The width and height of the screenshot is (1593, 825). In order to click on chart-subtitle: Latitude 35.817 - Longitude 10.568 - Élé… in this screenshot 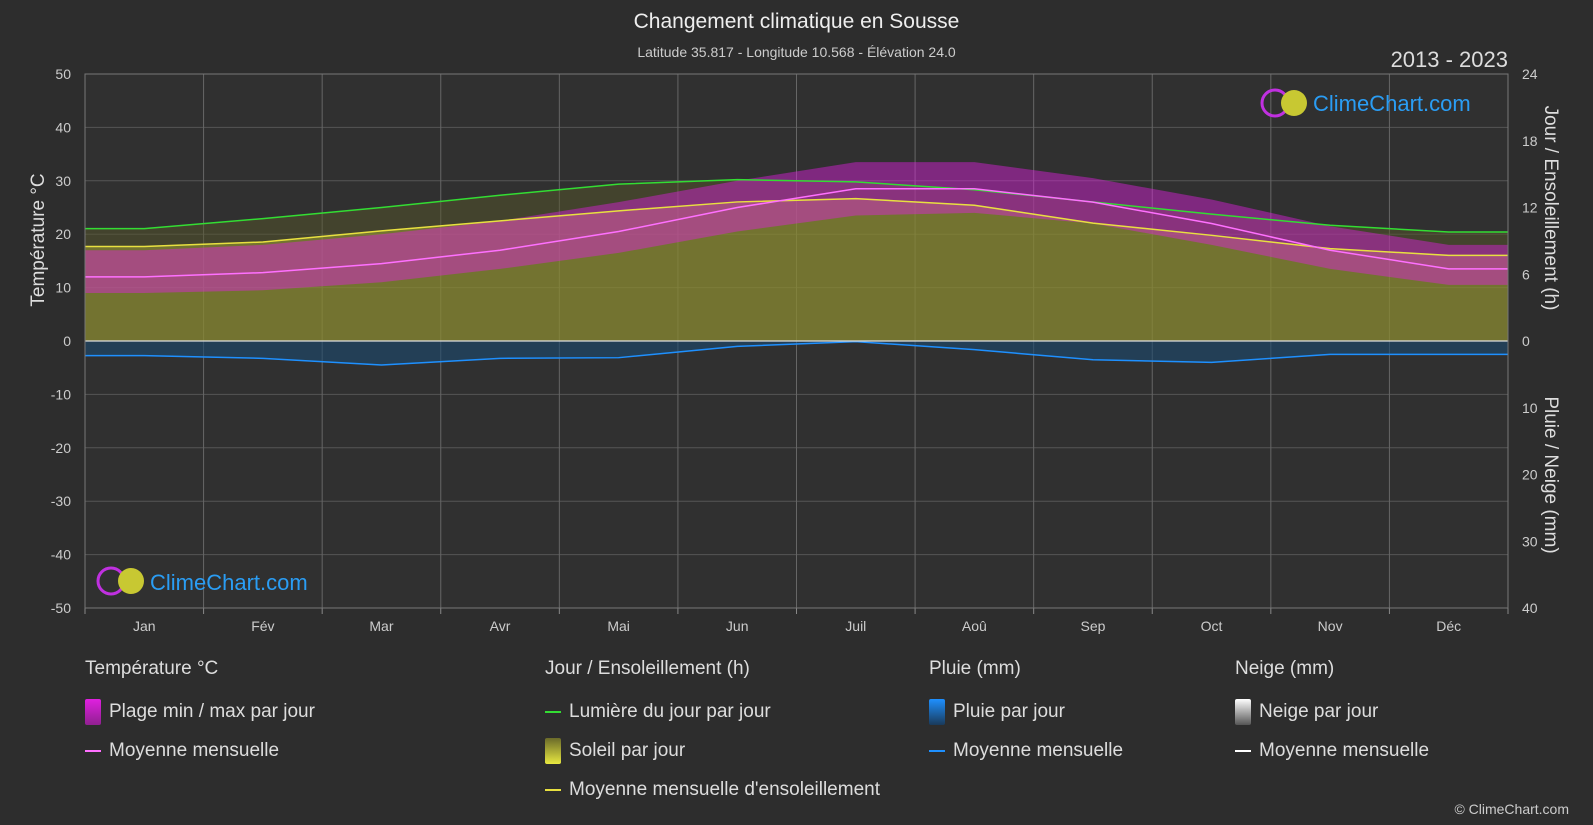, I will do `click(796, 52)`.